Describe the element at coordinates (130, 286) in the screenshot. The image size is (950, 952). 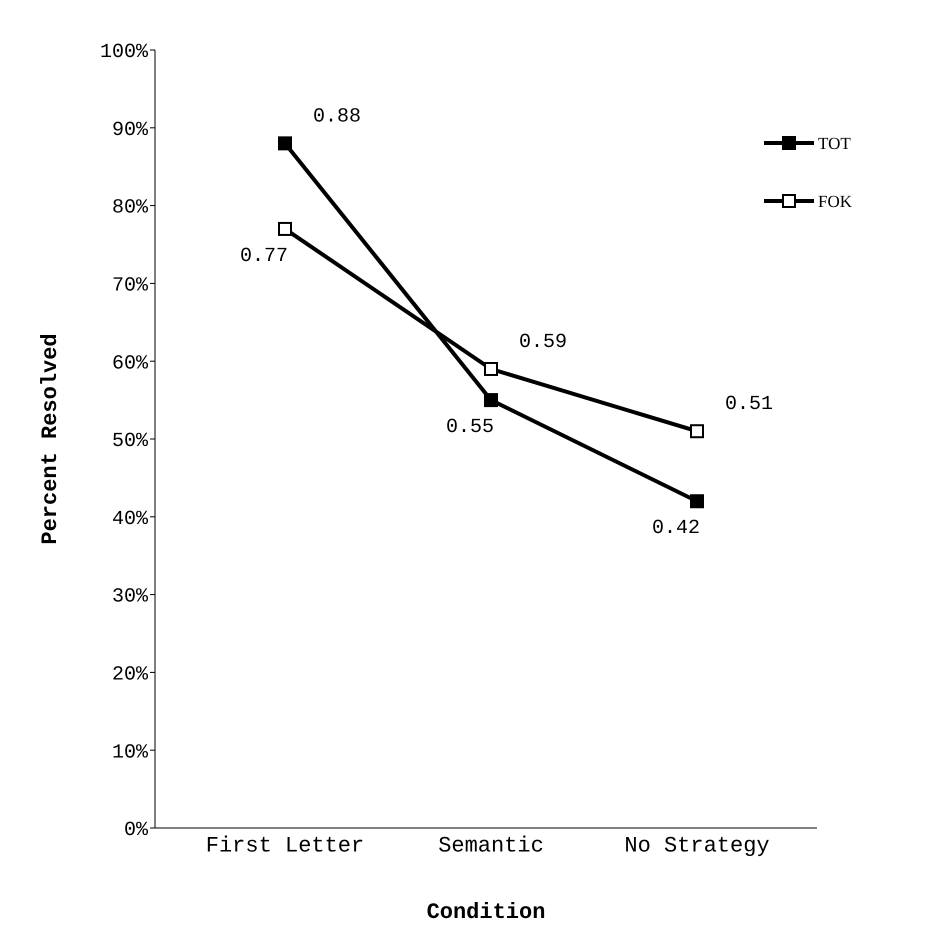
I see `y-tick-label: 70%` at that location.